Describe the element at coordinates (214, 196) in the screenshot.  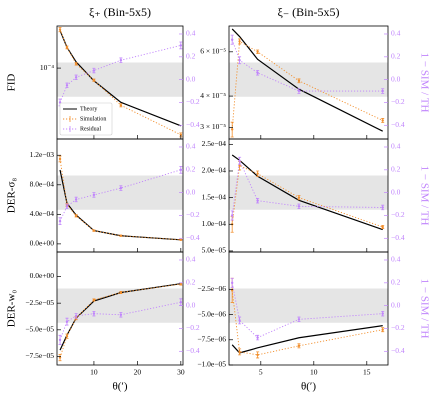
I see `y-tick-label: 1.5e−04` at that location.